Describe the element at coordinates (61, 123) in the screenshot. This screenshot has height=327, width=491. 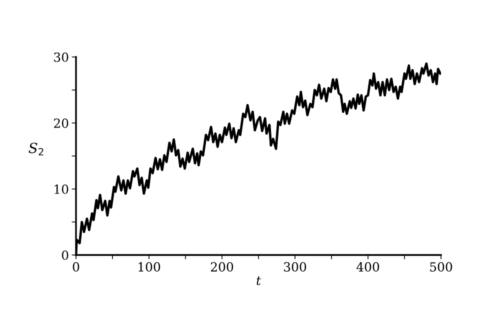
I see `y-tick-label: 20` at that location.